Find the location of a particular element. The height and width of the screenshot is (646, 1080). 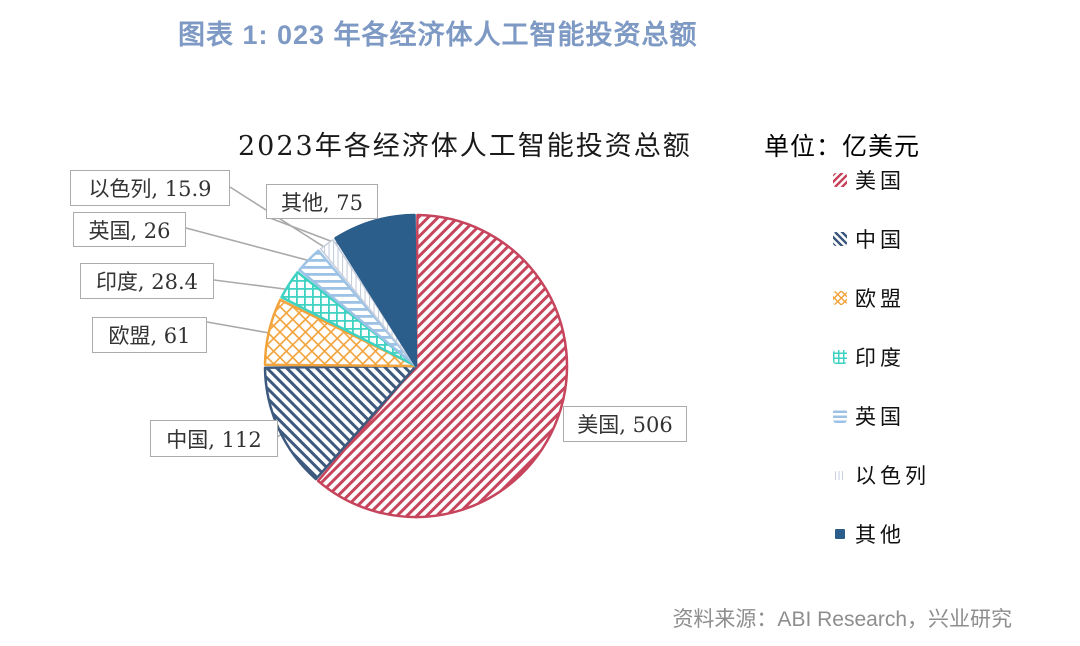

leader-line-other is located at coordinates (305, 231).